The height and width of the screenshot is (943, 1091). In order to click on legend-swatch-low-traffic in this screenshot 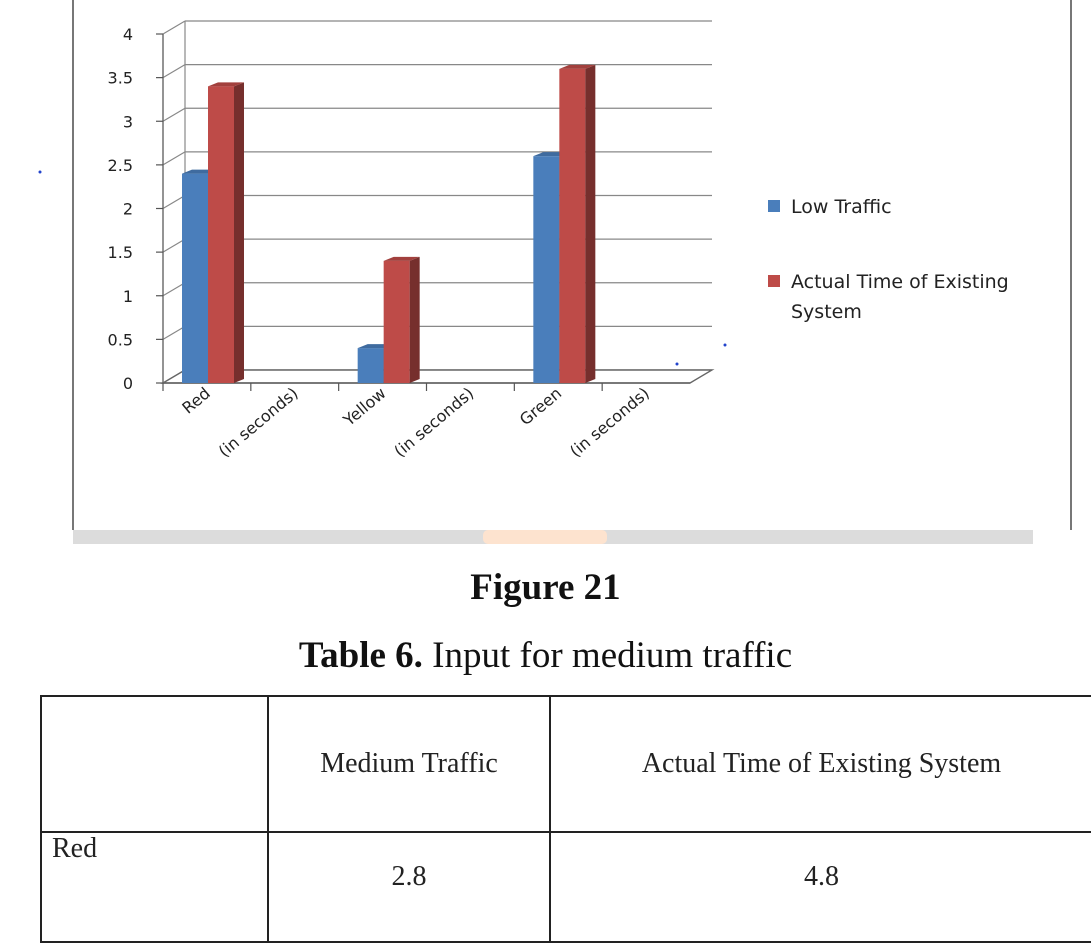, I will do `click(774, 206)`.